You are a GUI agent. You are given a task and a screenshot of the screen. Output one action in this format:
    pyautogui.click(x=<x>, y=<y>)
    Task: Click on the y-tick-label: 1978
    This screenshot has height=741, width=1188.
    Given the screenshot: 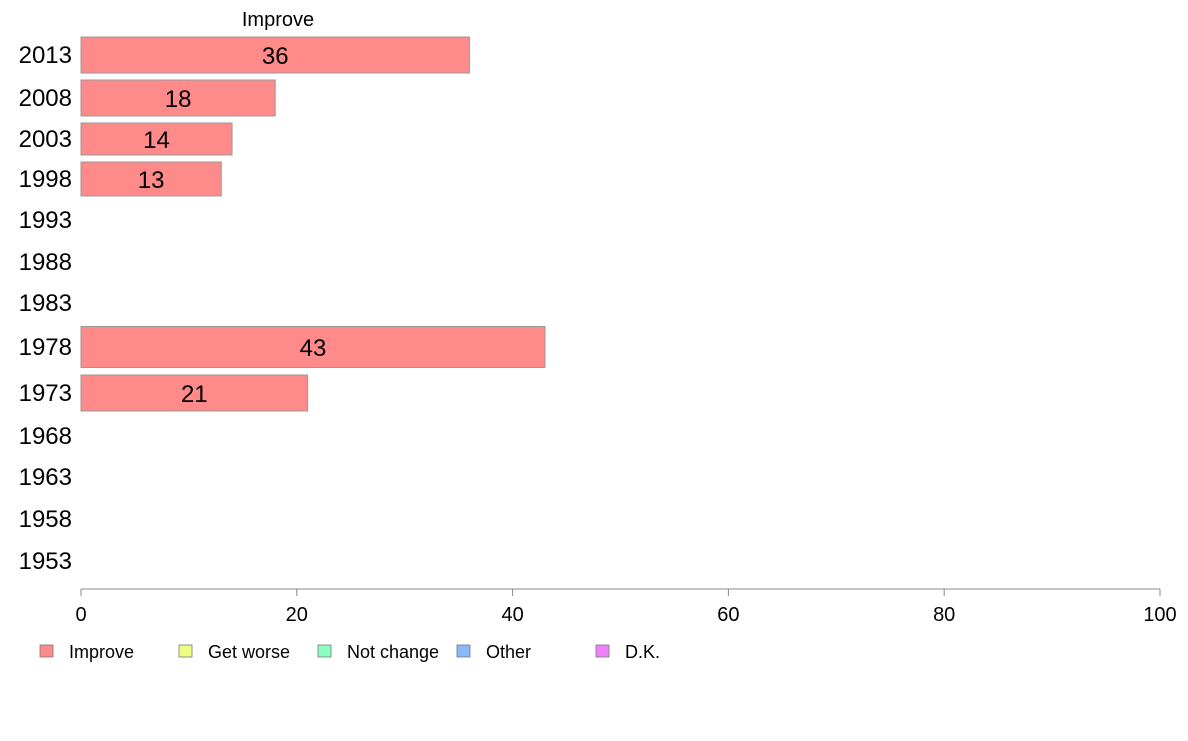 What is the action you would take?
    pyautogui.click(x=45, y=347)
    